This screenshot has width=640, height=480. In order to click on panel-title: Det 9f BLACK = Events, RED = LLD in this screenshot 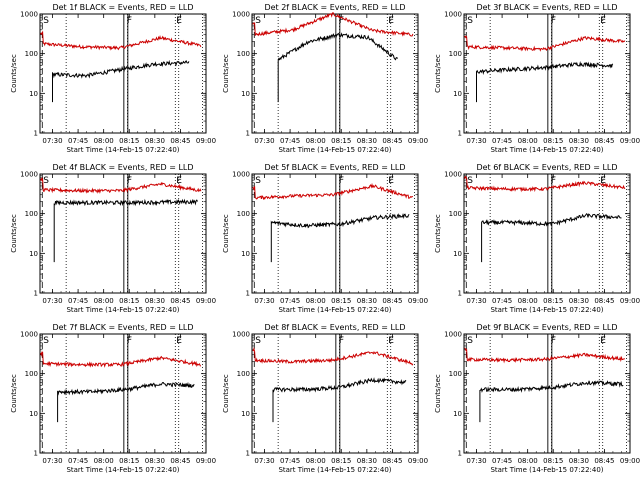, I will do `click(546, 327)`.